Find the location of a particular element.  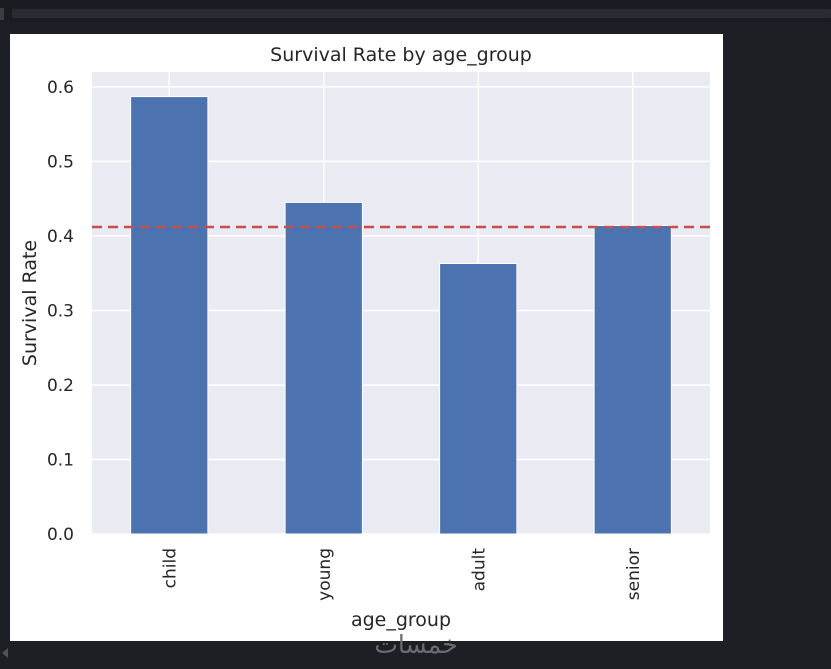

y-tick-label: 0.1 is located at coordinates (60, 460).